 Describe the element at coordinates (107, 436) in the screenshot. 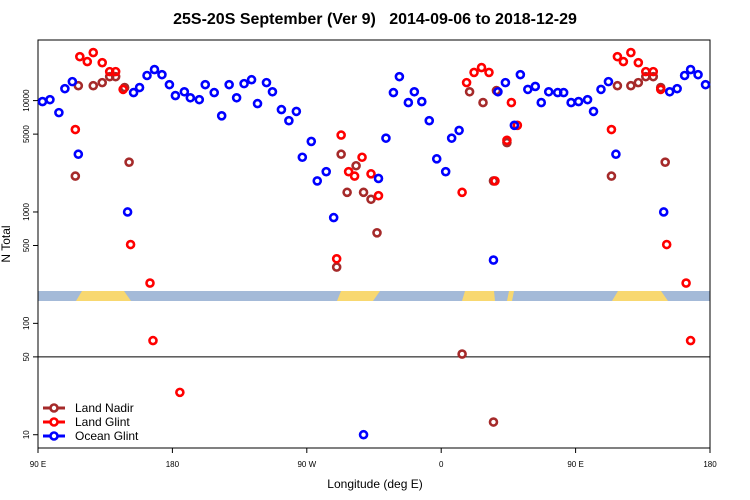

I see `legend-label: Ocean Glint` at that location.